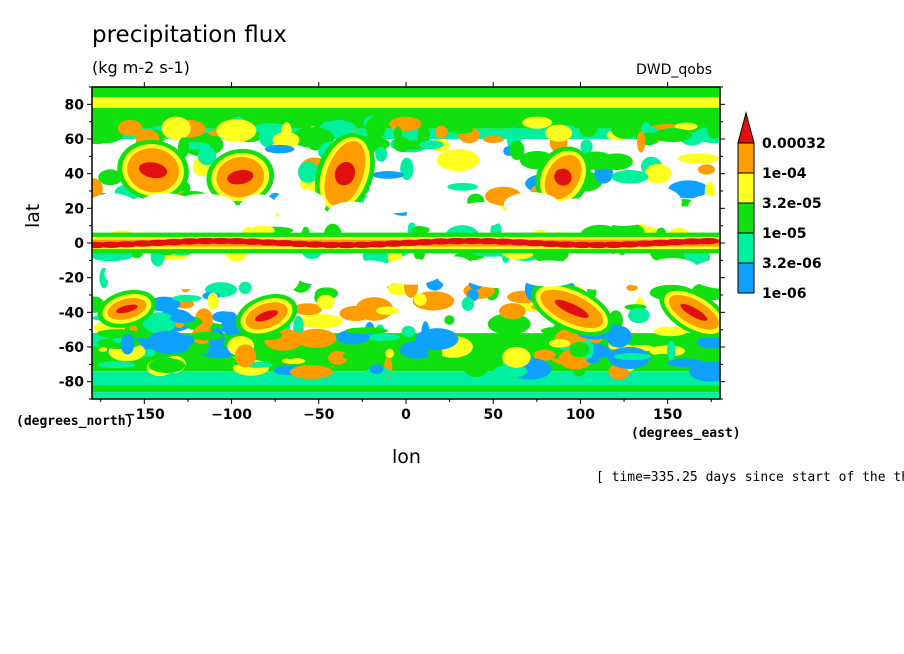 This screenshot has width=904, height=654. What do you see at coordinates (75, 140) in the screenshot?
I see `y-tick-label: 60` at bounding box center [75, 140].